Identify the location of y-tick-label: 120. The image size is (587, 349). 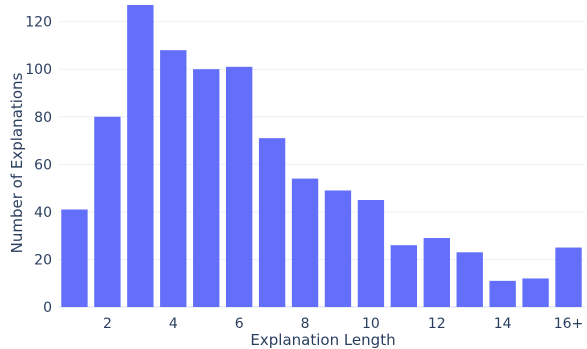
(38, 23).